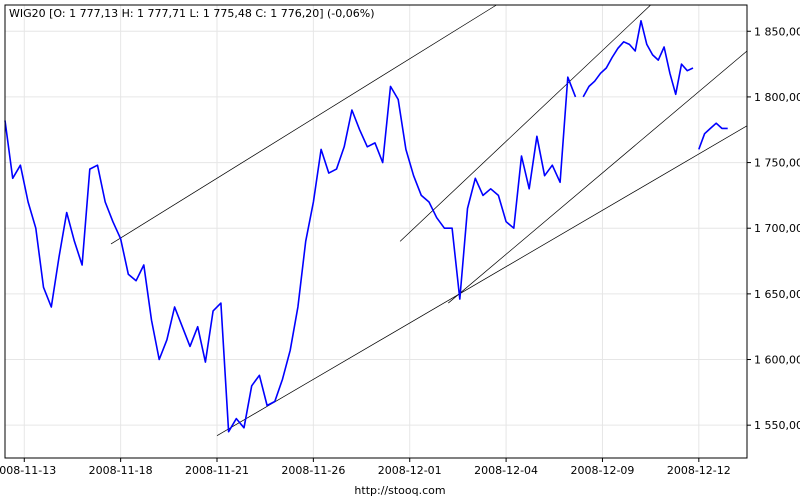 This screenshot has width=800, height=500. Describe the element at coordinates (506, 470) in the screenshot. I see `x-tick-label: 2008-12-04` at that location.